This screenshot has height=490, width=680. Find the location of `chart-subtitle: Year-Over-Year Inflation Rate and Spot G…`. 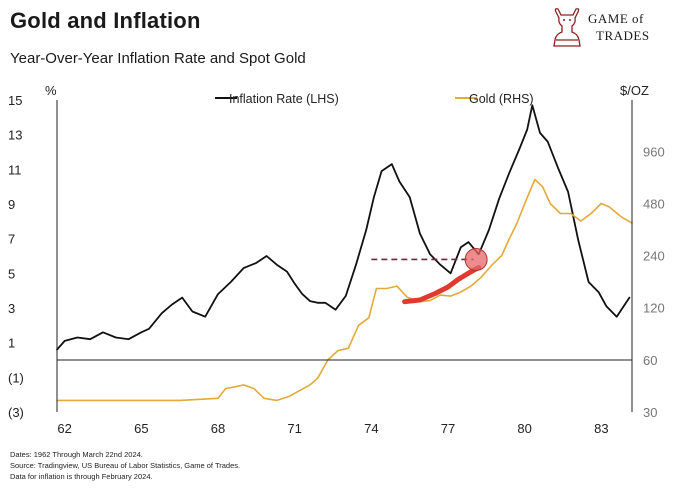

chart-subtitle: Year-Over-Year Inflation Rate and Spot G… is located at coordinates (158, 58).